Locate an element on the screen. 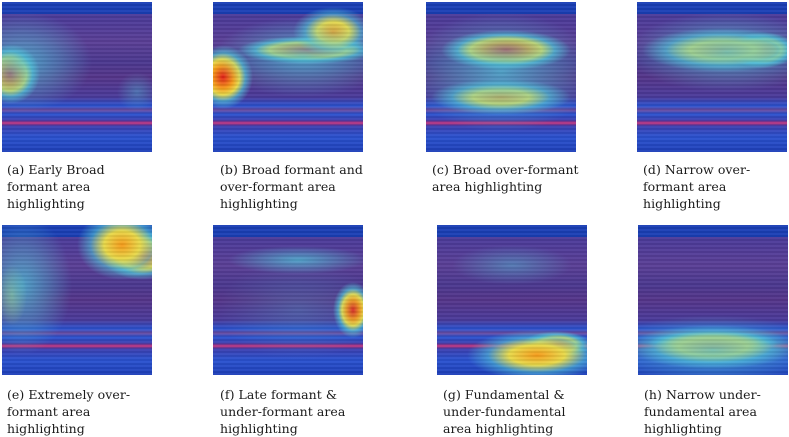 Image resolution: width=789 pixels, height=437 pixels. heatmap-c is located at coordinates (501, 77).